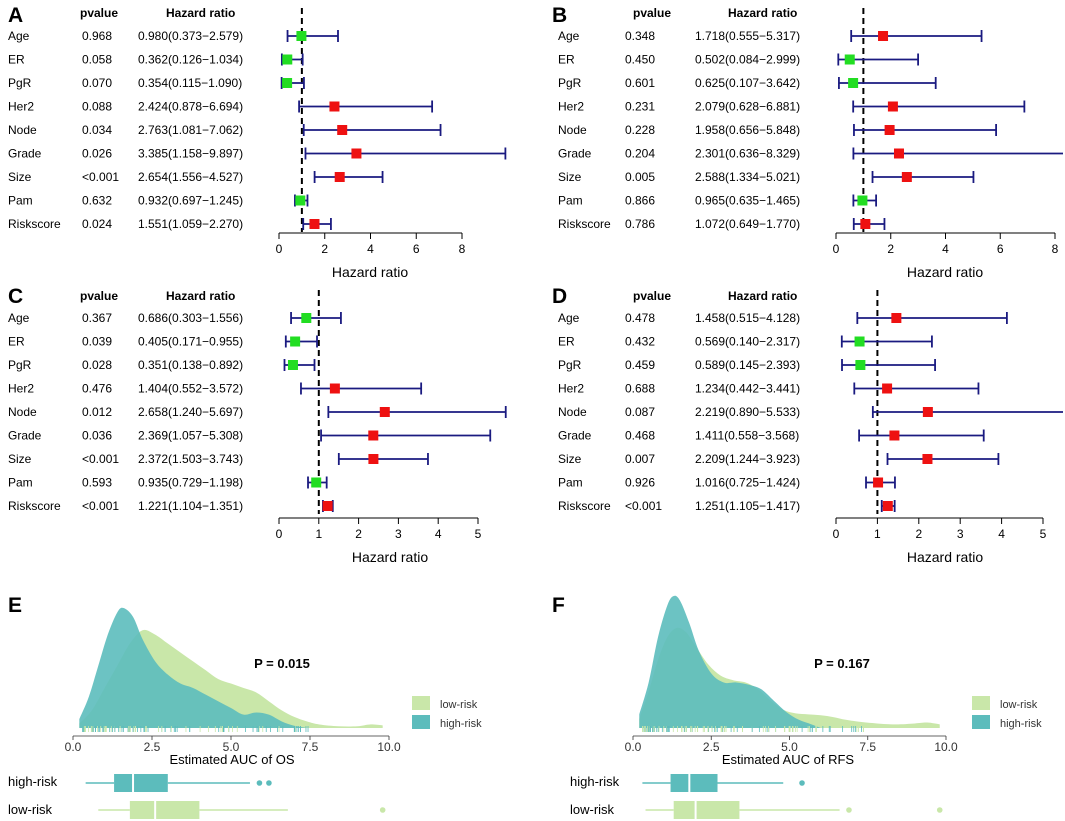 This screenshot has width=1065, height=821. Describe the element at coordinates (747, 177) in the screenshot. I see `row-hr-text: 2.588(1.334−5.021)` at that location.